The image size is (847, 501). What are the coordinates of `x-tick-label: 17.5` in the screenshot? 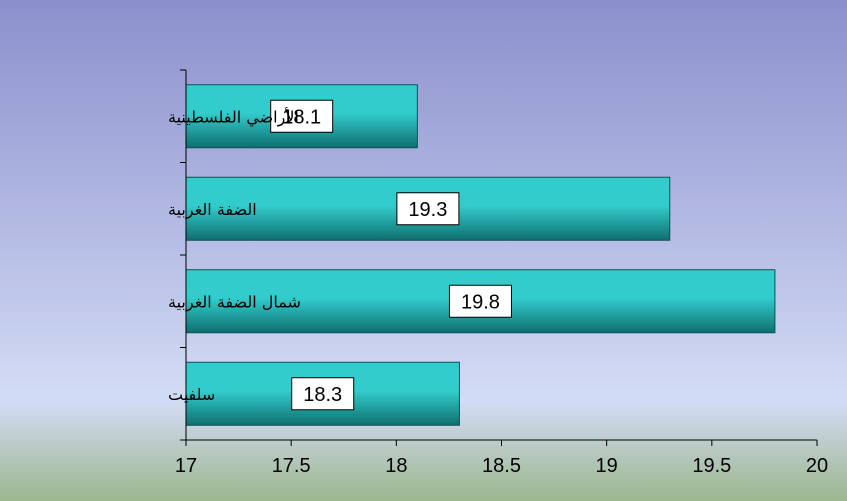 It's located at (291, 466).